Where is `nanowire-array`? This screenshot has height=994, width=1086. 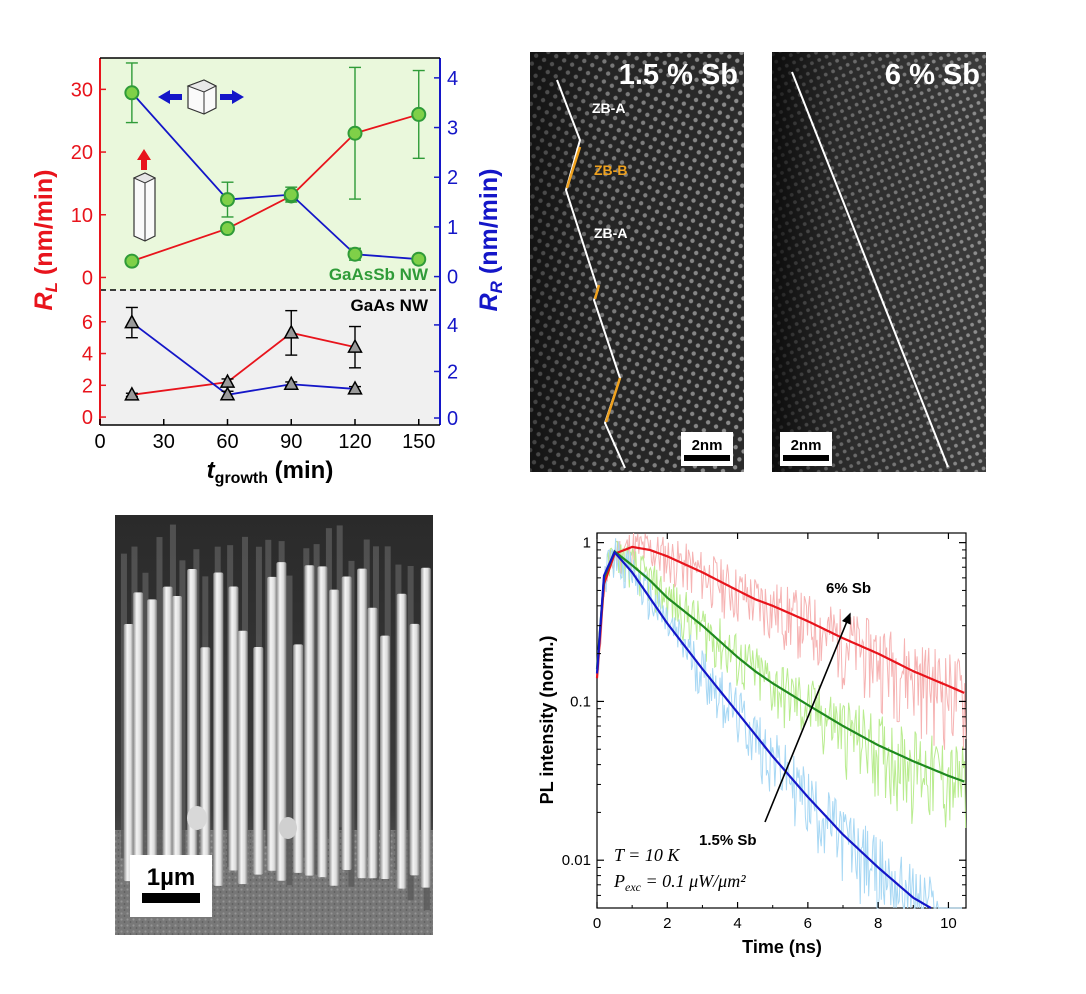 nanowire-array is located at coordinates (275, 720).